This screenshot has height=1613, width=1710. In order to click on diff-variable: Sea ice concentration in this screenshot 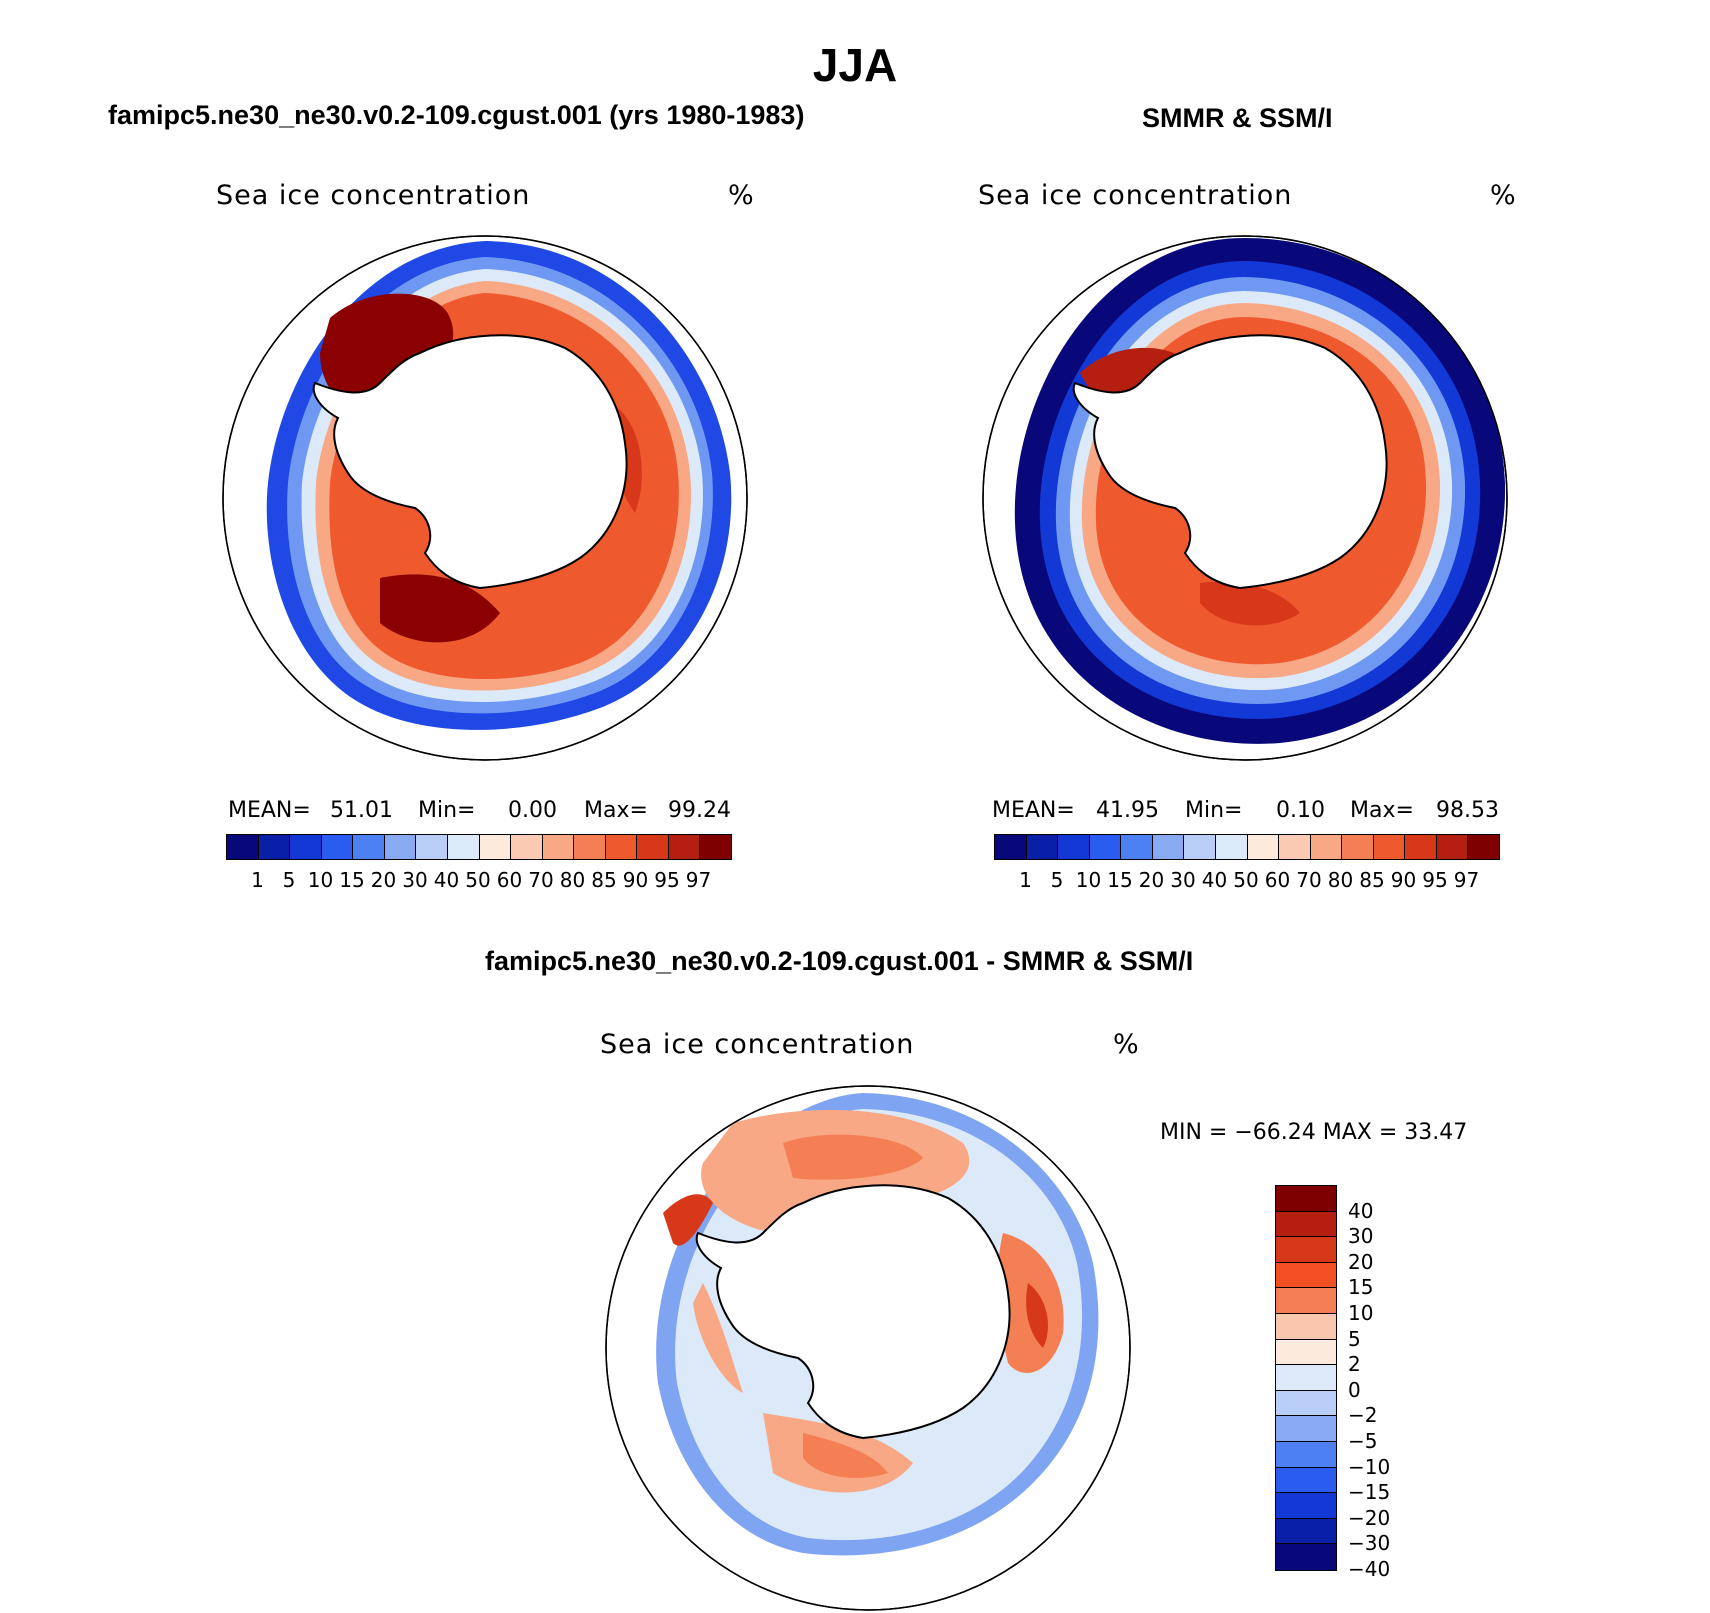, I will do `click(757, 1044)`.